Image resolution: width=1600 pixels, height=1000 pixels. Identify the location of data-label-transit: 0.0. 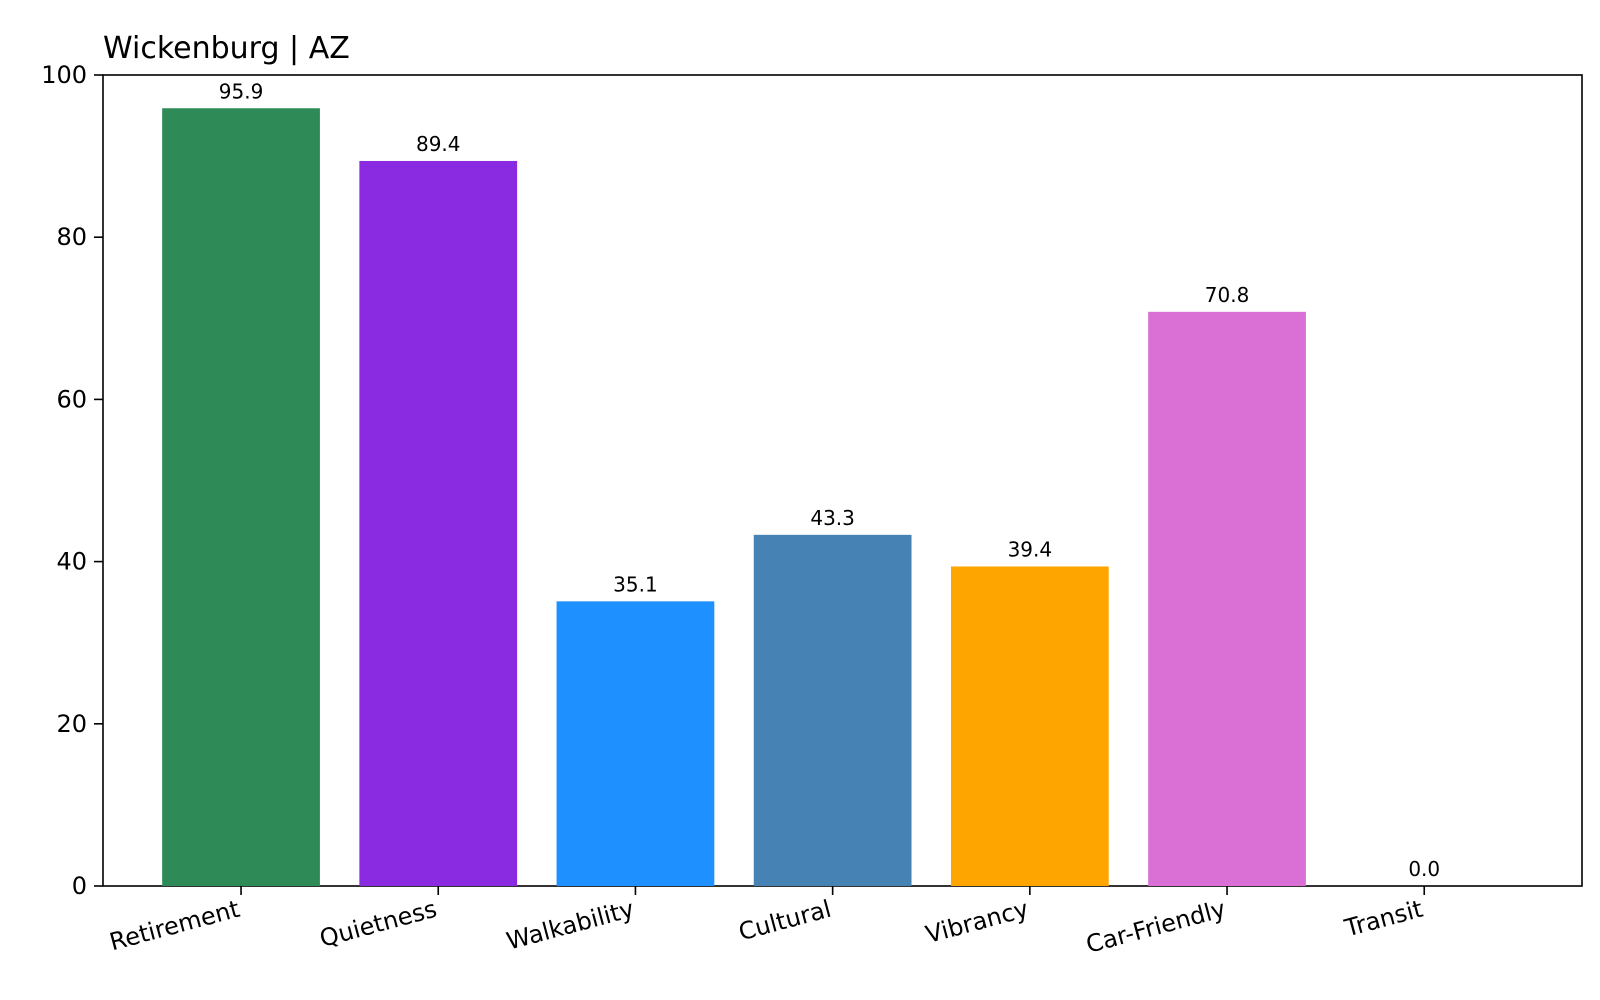
(1424, 869).